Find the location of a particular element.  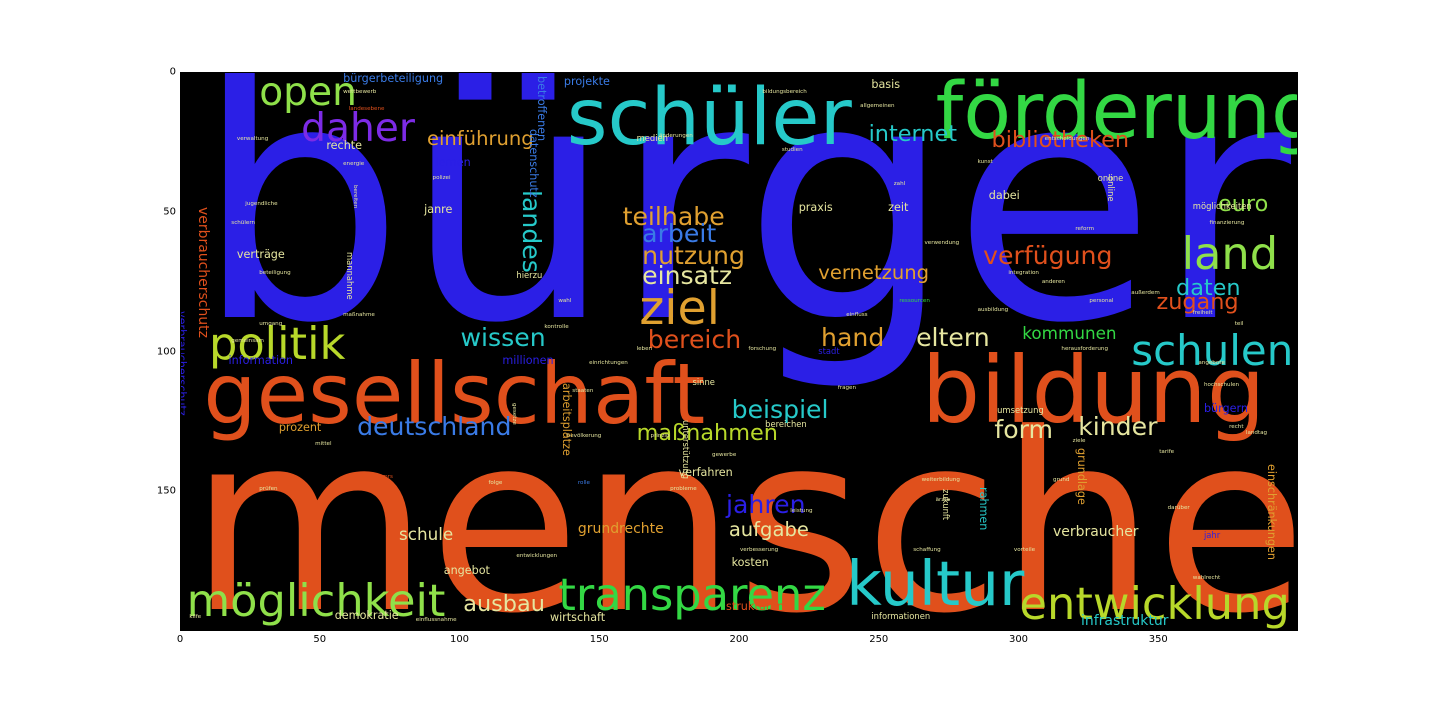

word-daher: daher is located at coordinates (358, 129).